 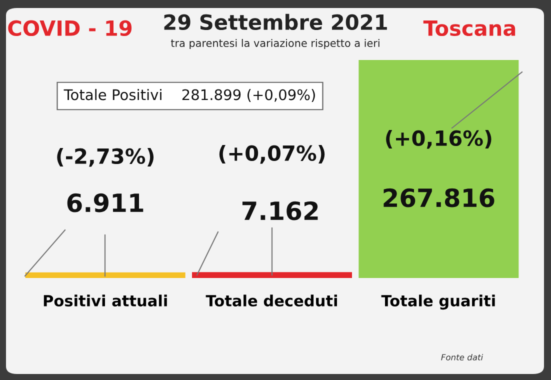 What do you see at coordinates (70, 28) in the screenshot?
I see `text: COVID - 19` at bounding box center [70, 28].